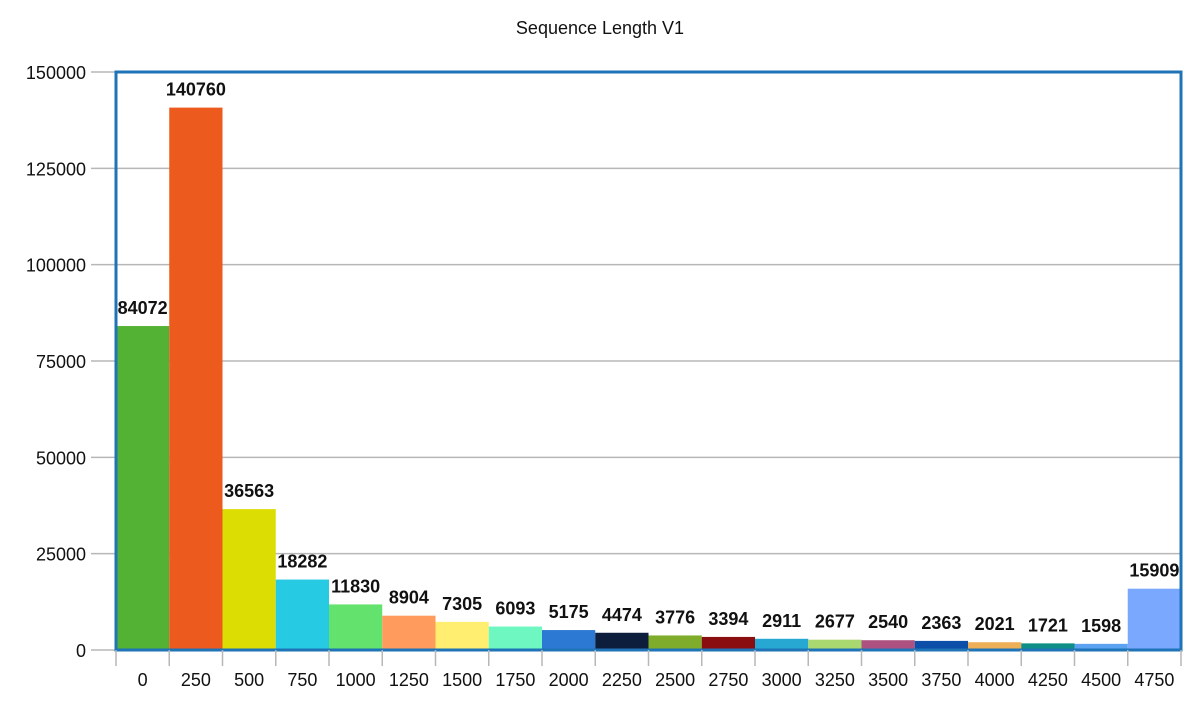 The height and width of the screenshot is (706, 1199). Describe the element at coordinates (941, 623) in the screenshot. I see `bar-data-label: 2363` at that location.